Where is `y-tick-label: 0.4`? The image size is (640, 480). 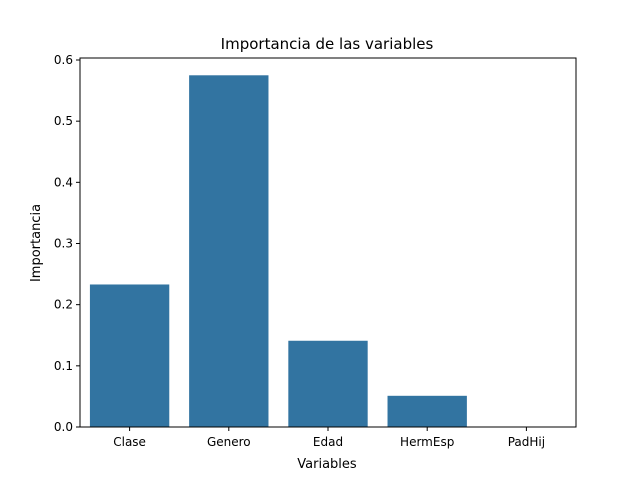
y-tick-label: 0.4 is located at coordinates (63, 182).